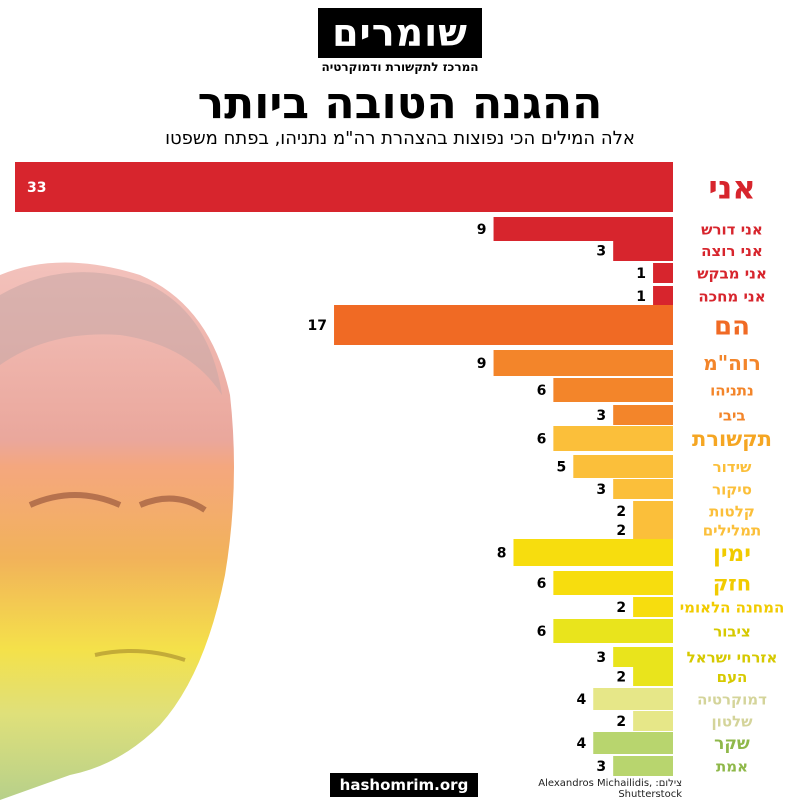  I want to click on value-label: 33, so click(36, 188).